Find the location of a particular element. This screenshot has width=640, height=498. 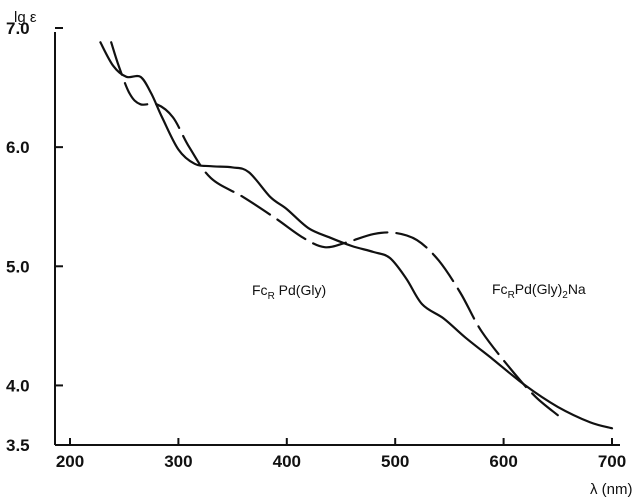

x-axis-title: λ (nm) is located at coordinates (611, 489).